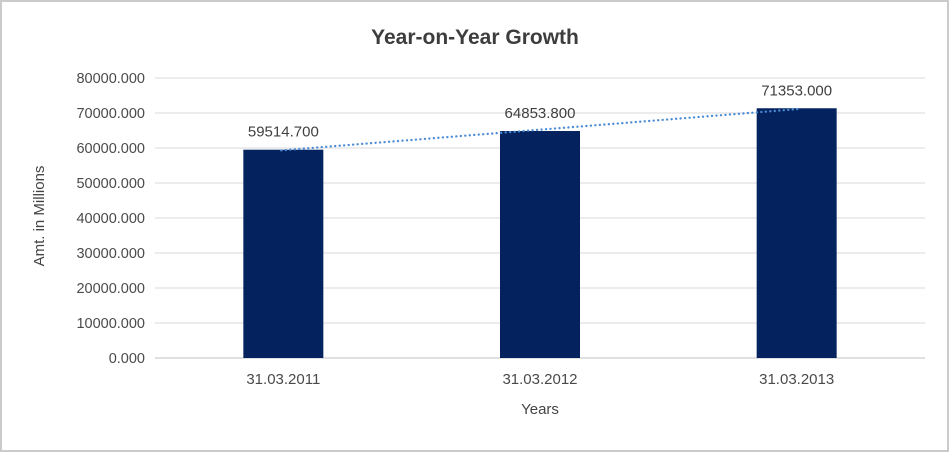 The width and height of the screenshot is (949, 452). What do you see at coordinates (796, 90) in the screenshot?
I see `bar-value-label: 71353.000` at bounding box center [796, 90].